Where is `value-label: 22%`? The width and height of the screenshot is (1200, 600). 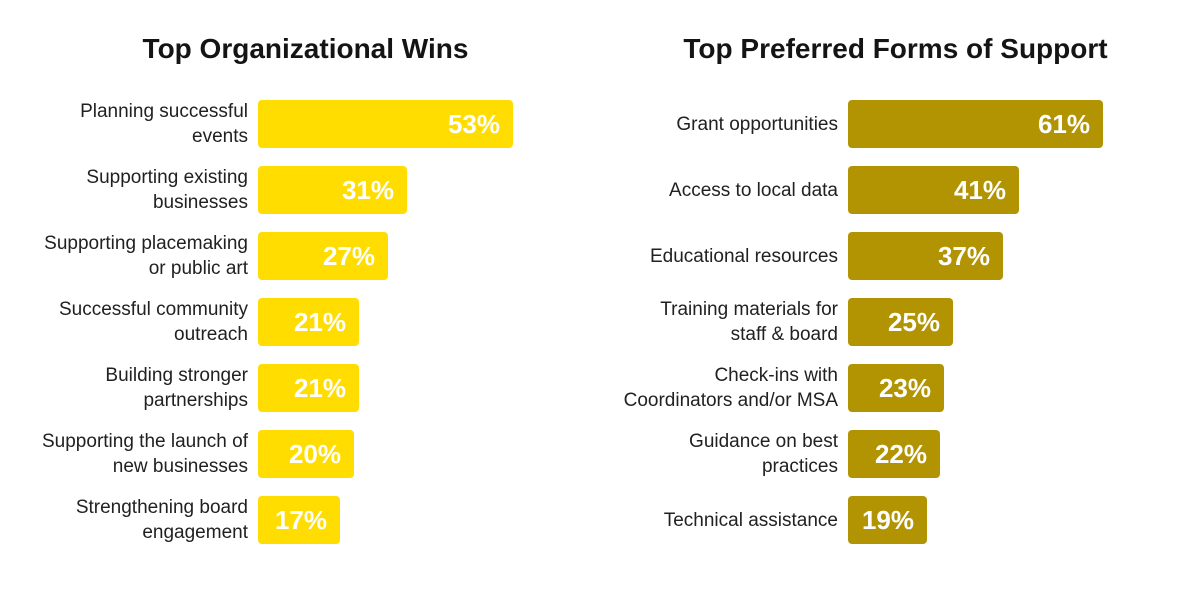
value-label: 22% is located at coordinates (900, 454).